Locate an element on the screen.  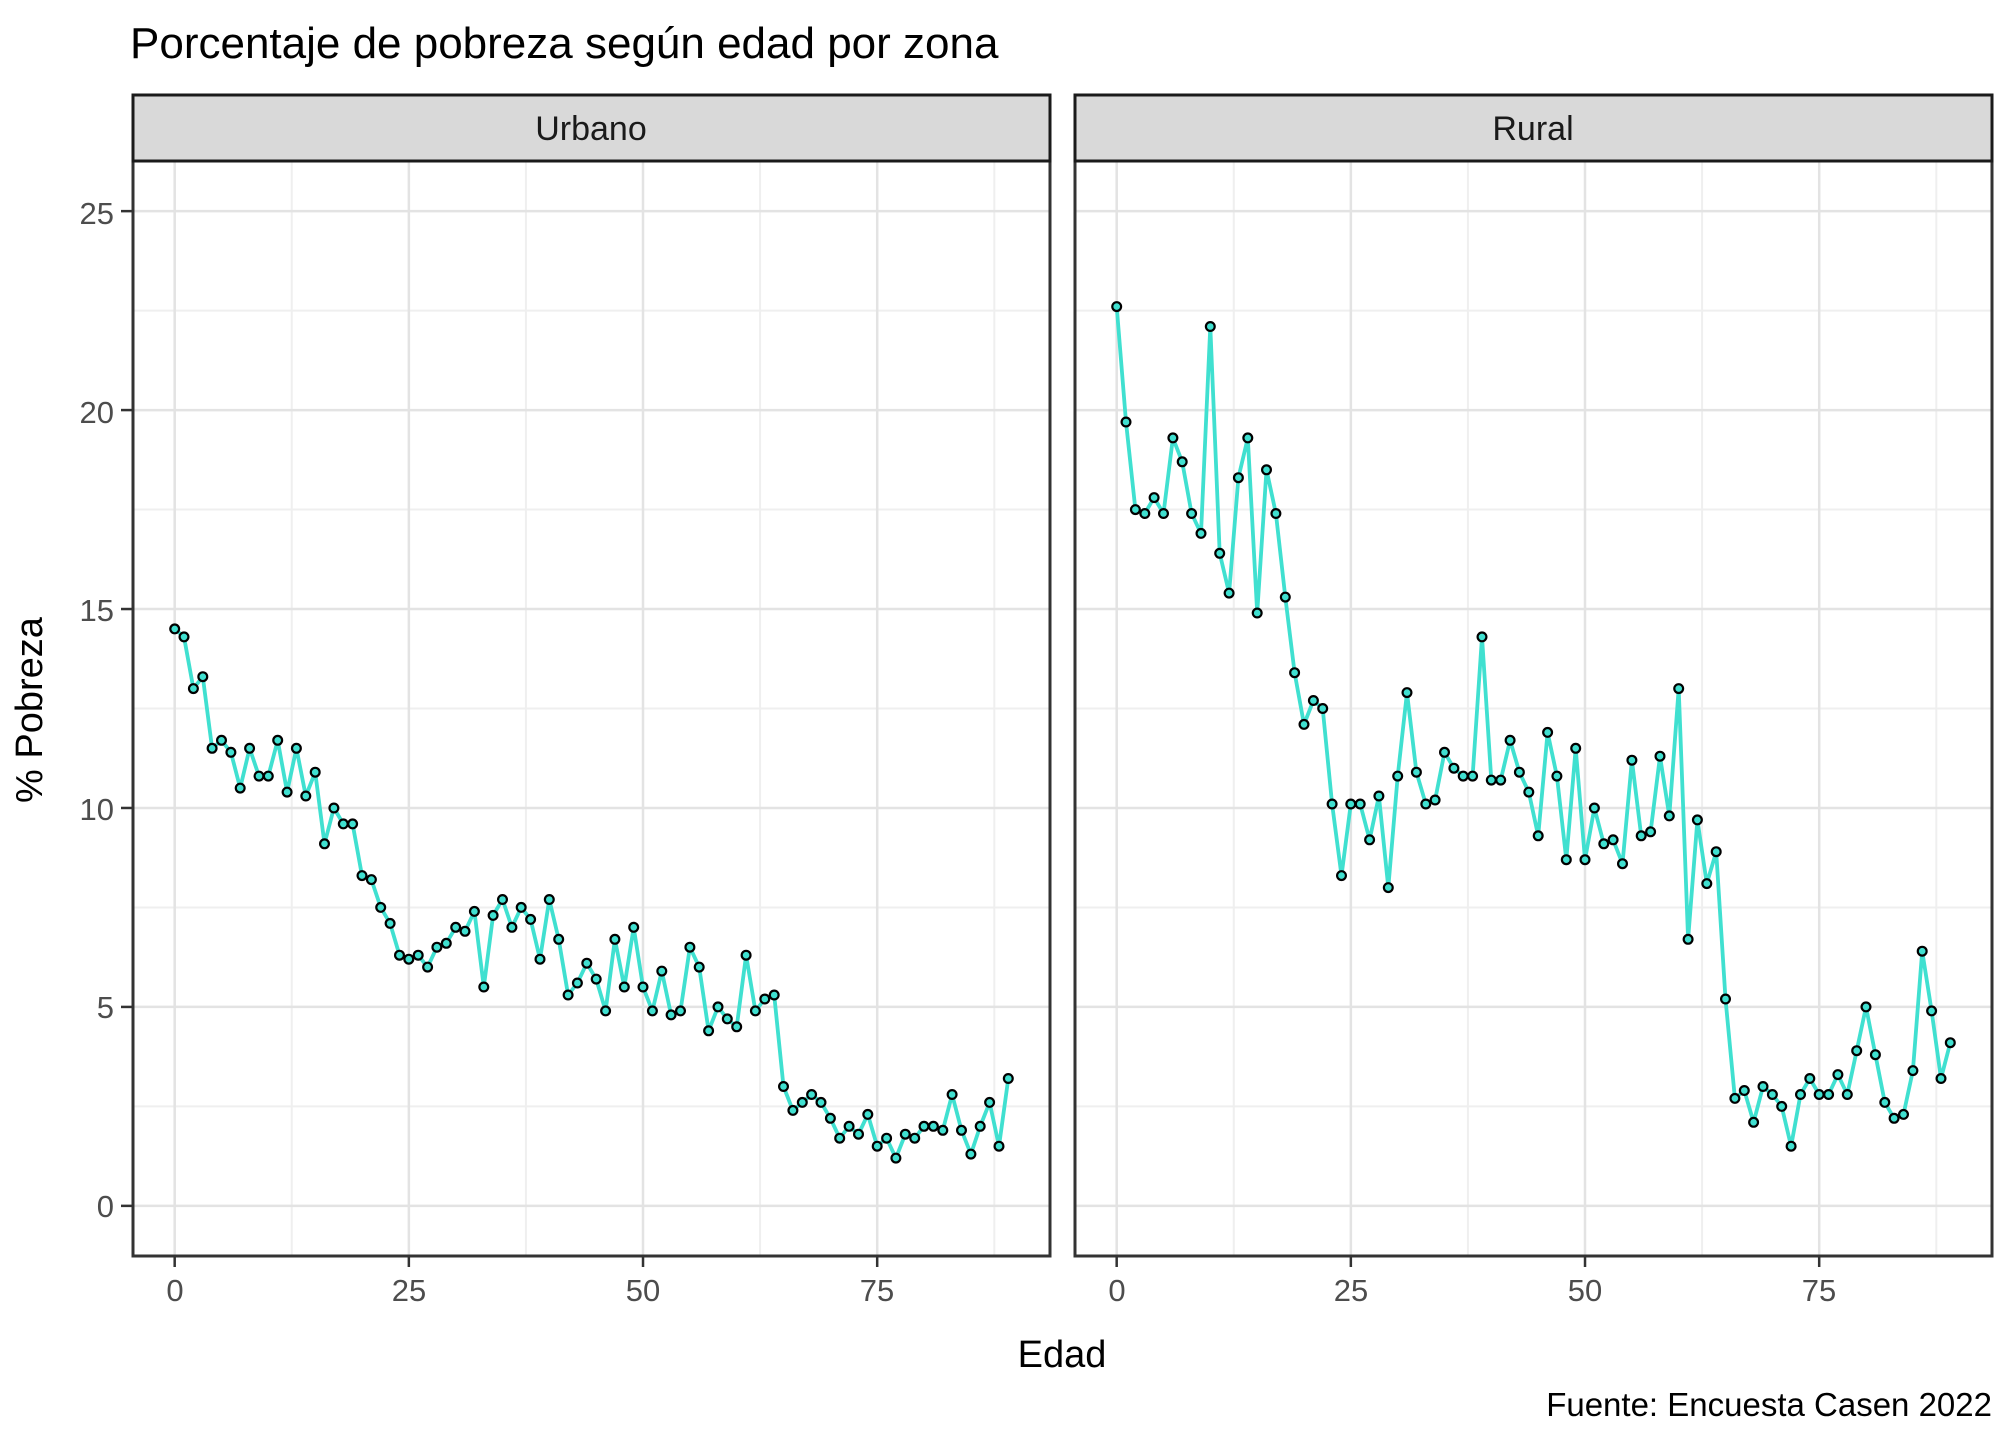
x-tick-rural-25: 25 is located at coordinates (1351, 1290).